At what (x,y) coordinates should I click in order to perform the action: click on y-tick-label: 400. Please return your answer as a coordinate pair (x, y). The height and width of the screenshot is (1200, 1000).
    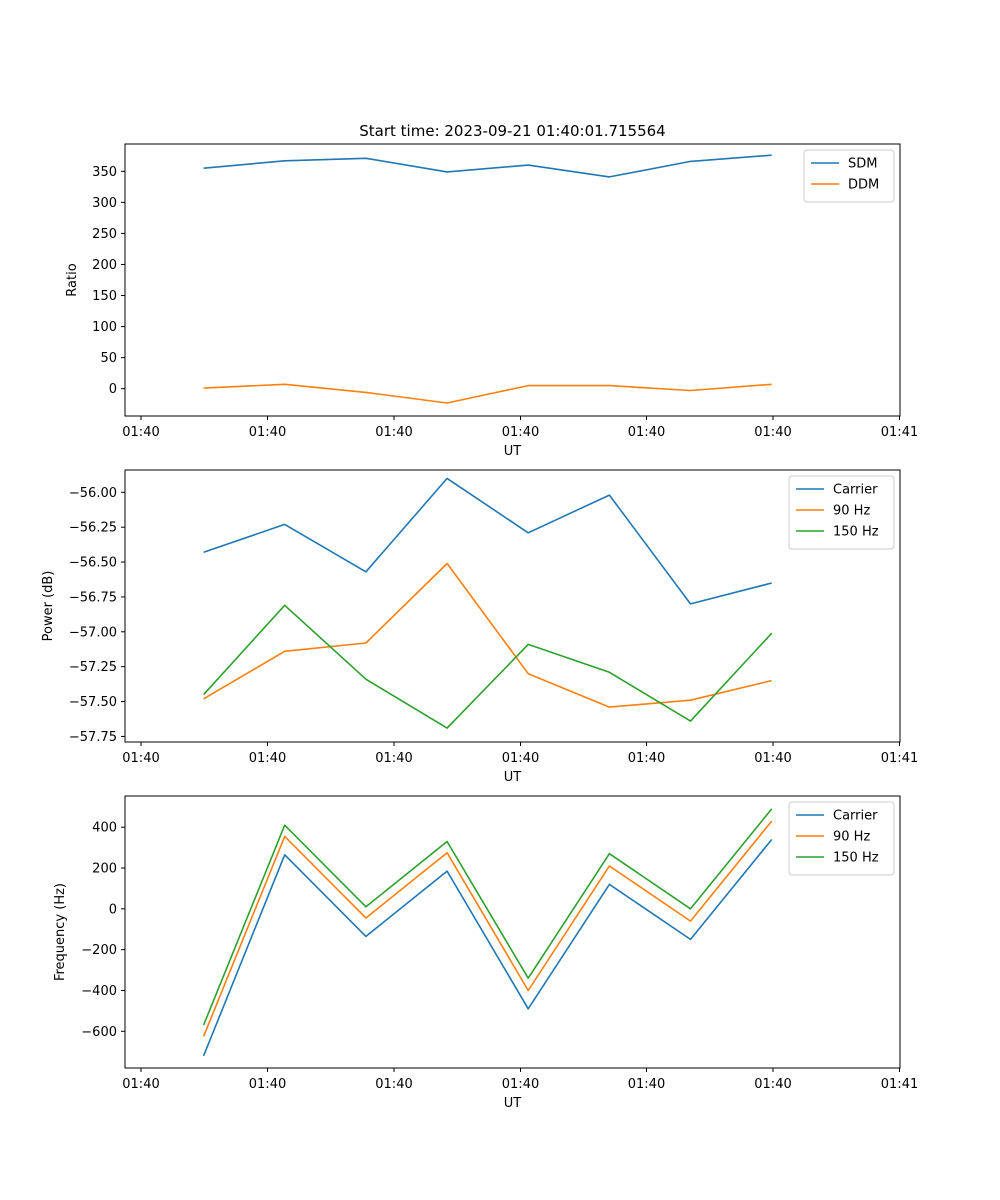
    Looking at the image, I should click on (104, 828).